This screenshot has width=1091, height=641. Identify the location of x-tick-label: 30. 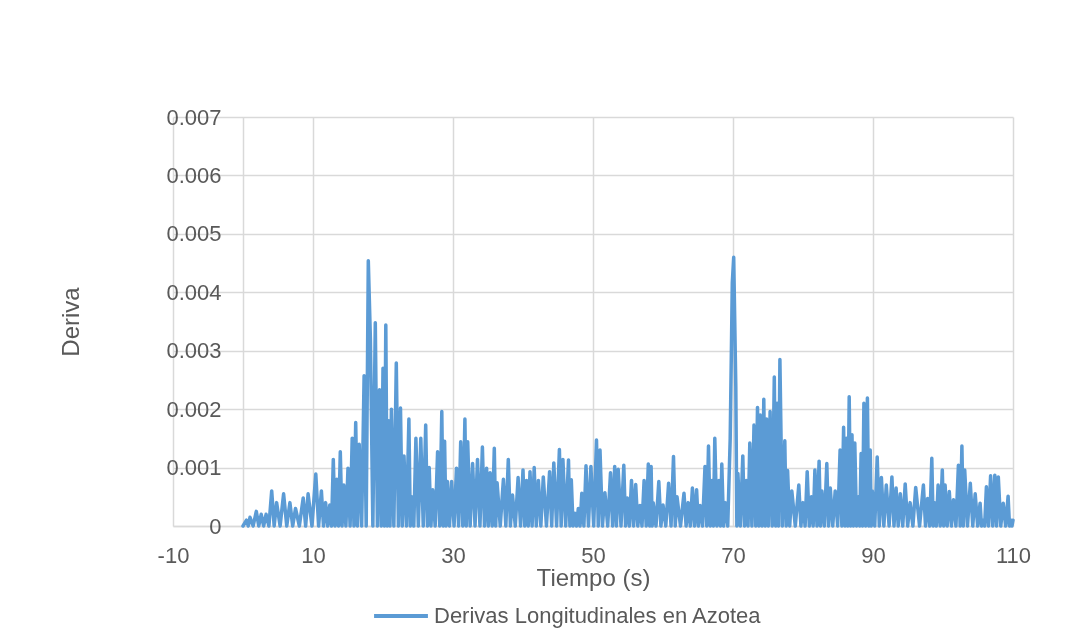
(453, 555).